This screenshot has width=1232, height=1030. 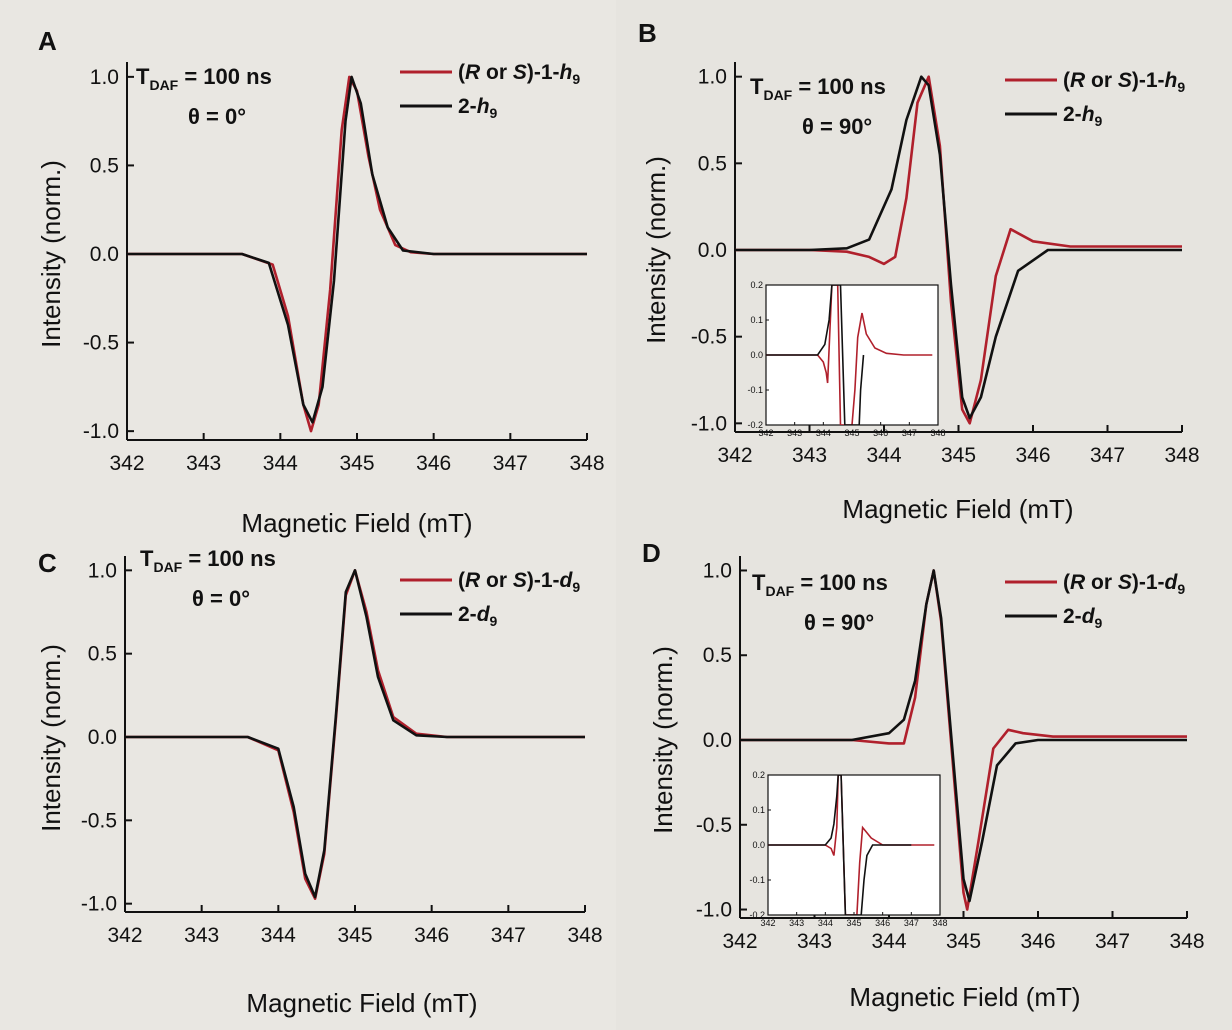 I want to click on series-line-red, so click(x=958, y=250).